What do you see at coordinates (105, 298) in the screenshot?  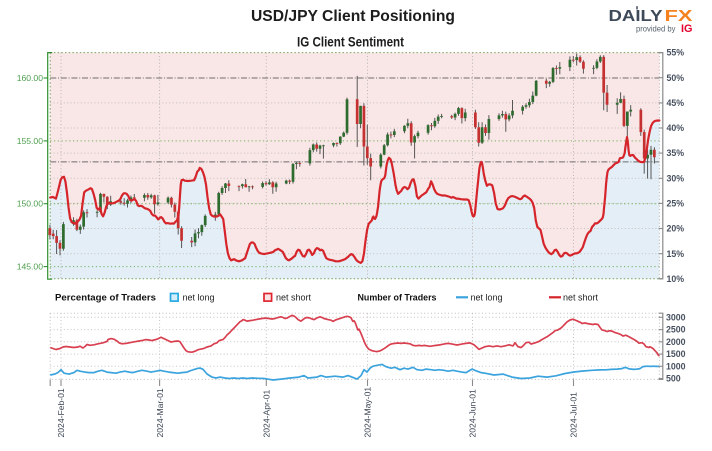 I see `svg-text: Percentage of Traders` at bounding box center [105, 298].